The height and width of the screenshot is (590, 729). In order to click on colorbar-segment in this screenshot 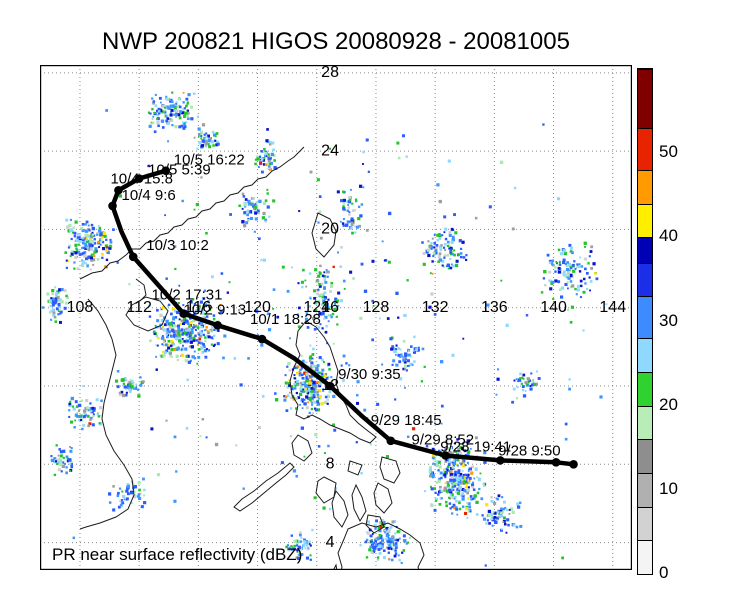, I will do `click(645, 523)`.